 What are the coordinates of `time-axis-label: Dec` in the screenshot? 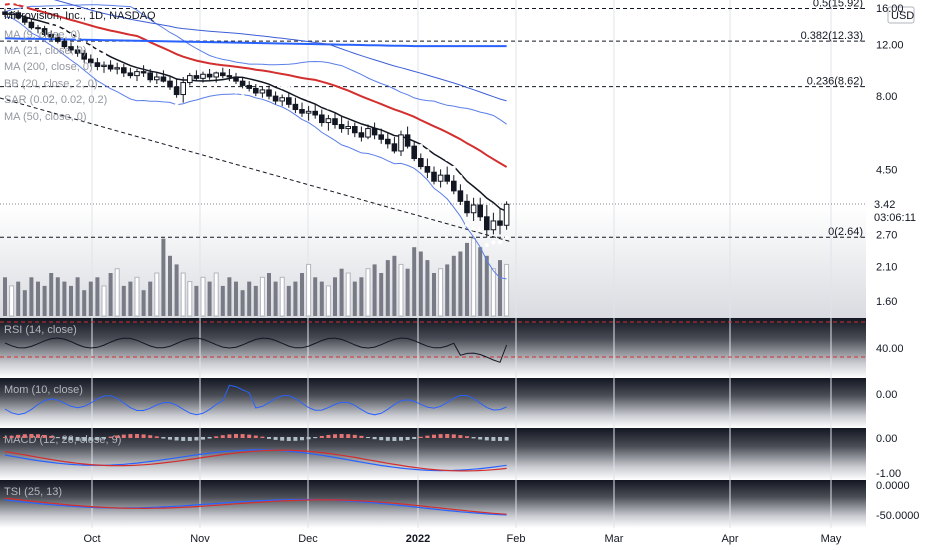 It's located at (308, 539).